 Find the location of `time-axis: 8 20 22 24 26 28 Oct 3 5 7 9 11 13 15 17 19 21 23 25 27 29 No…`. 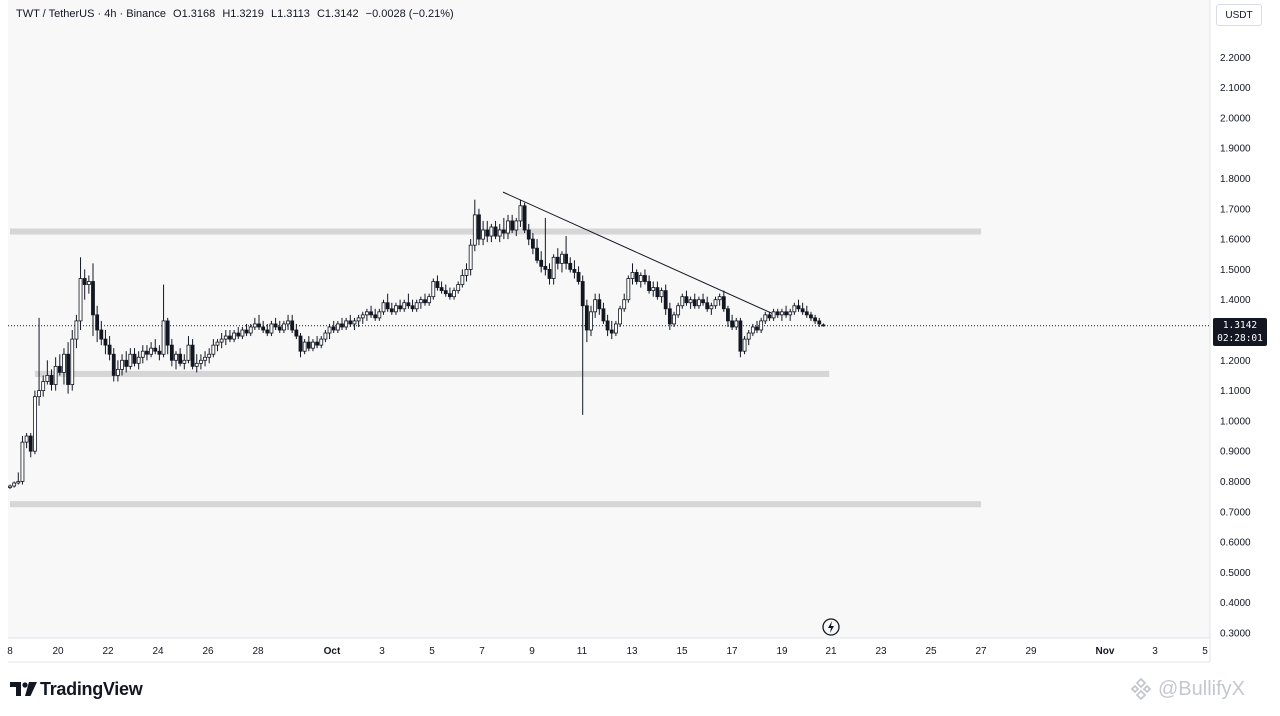

time-axis: 8 20 22 24 26 28 Oct 3 5 7 9 11 13 15 17 19 21 23 25 27 29 No… is located at coordinates (607, 651).